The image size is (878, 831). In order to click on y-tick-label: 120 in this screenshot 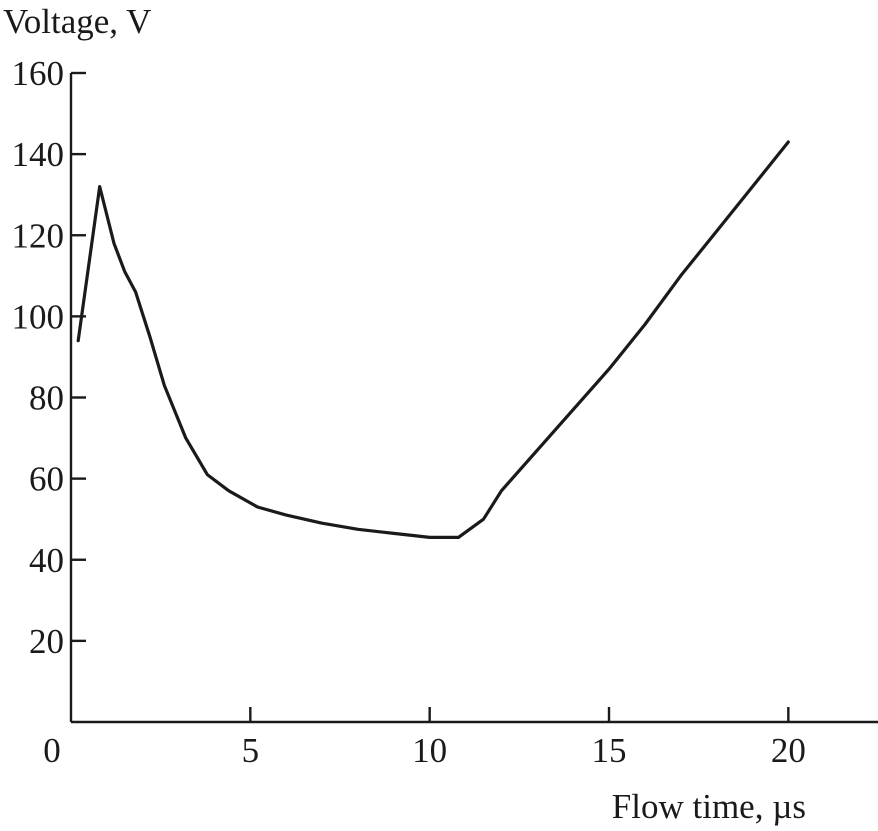, I will do `click(38, 235)`.